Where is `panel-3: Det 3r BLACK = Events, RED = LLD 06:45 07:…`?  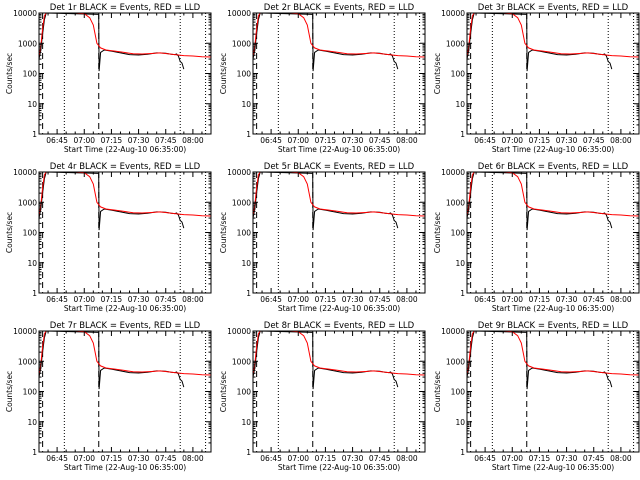 panel-3: Det 3r BLACK = Events, RED = LLD 06:45 07:… is located at coordinates (536, 78).